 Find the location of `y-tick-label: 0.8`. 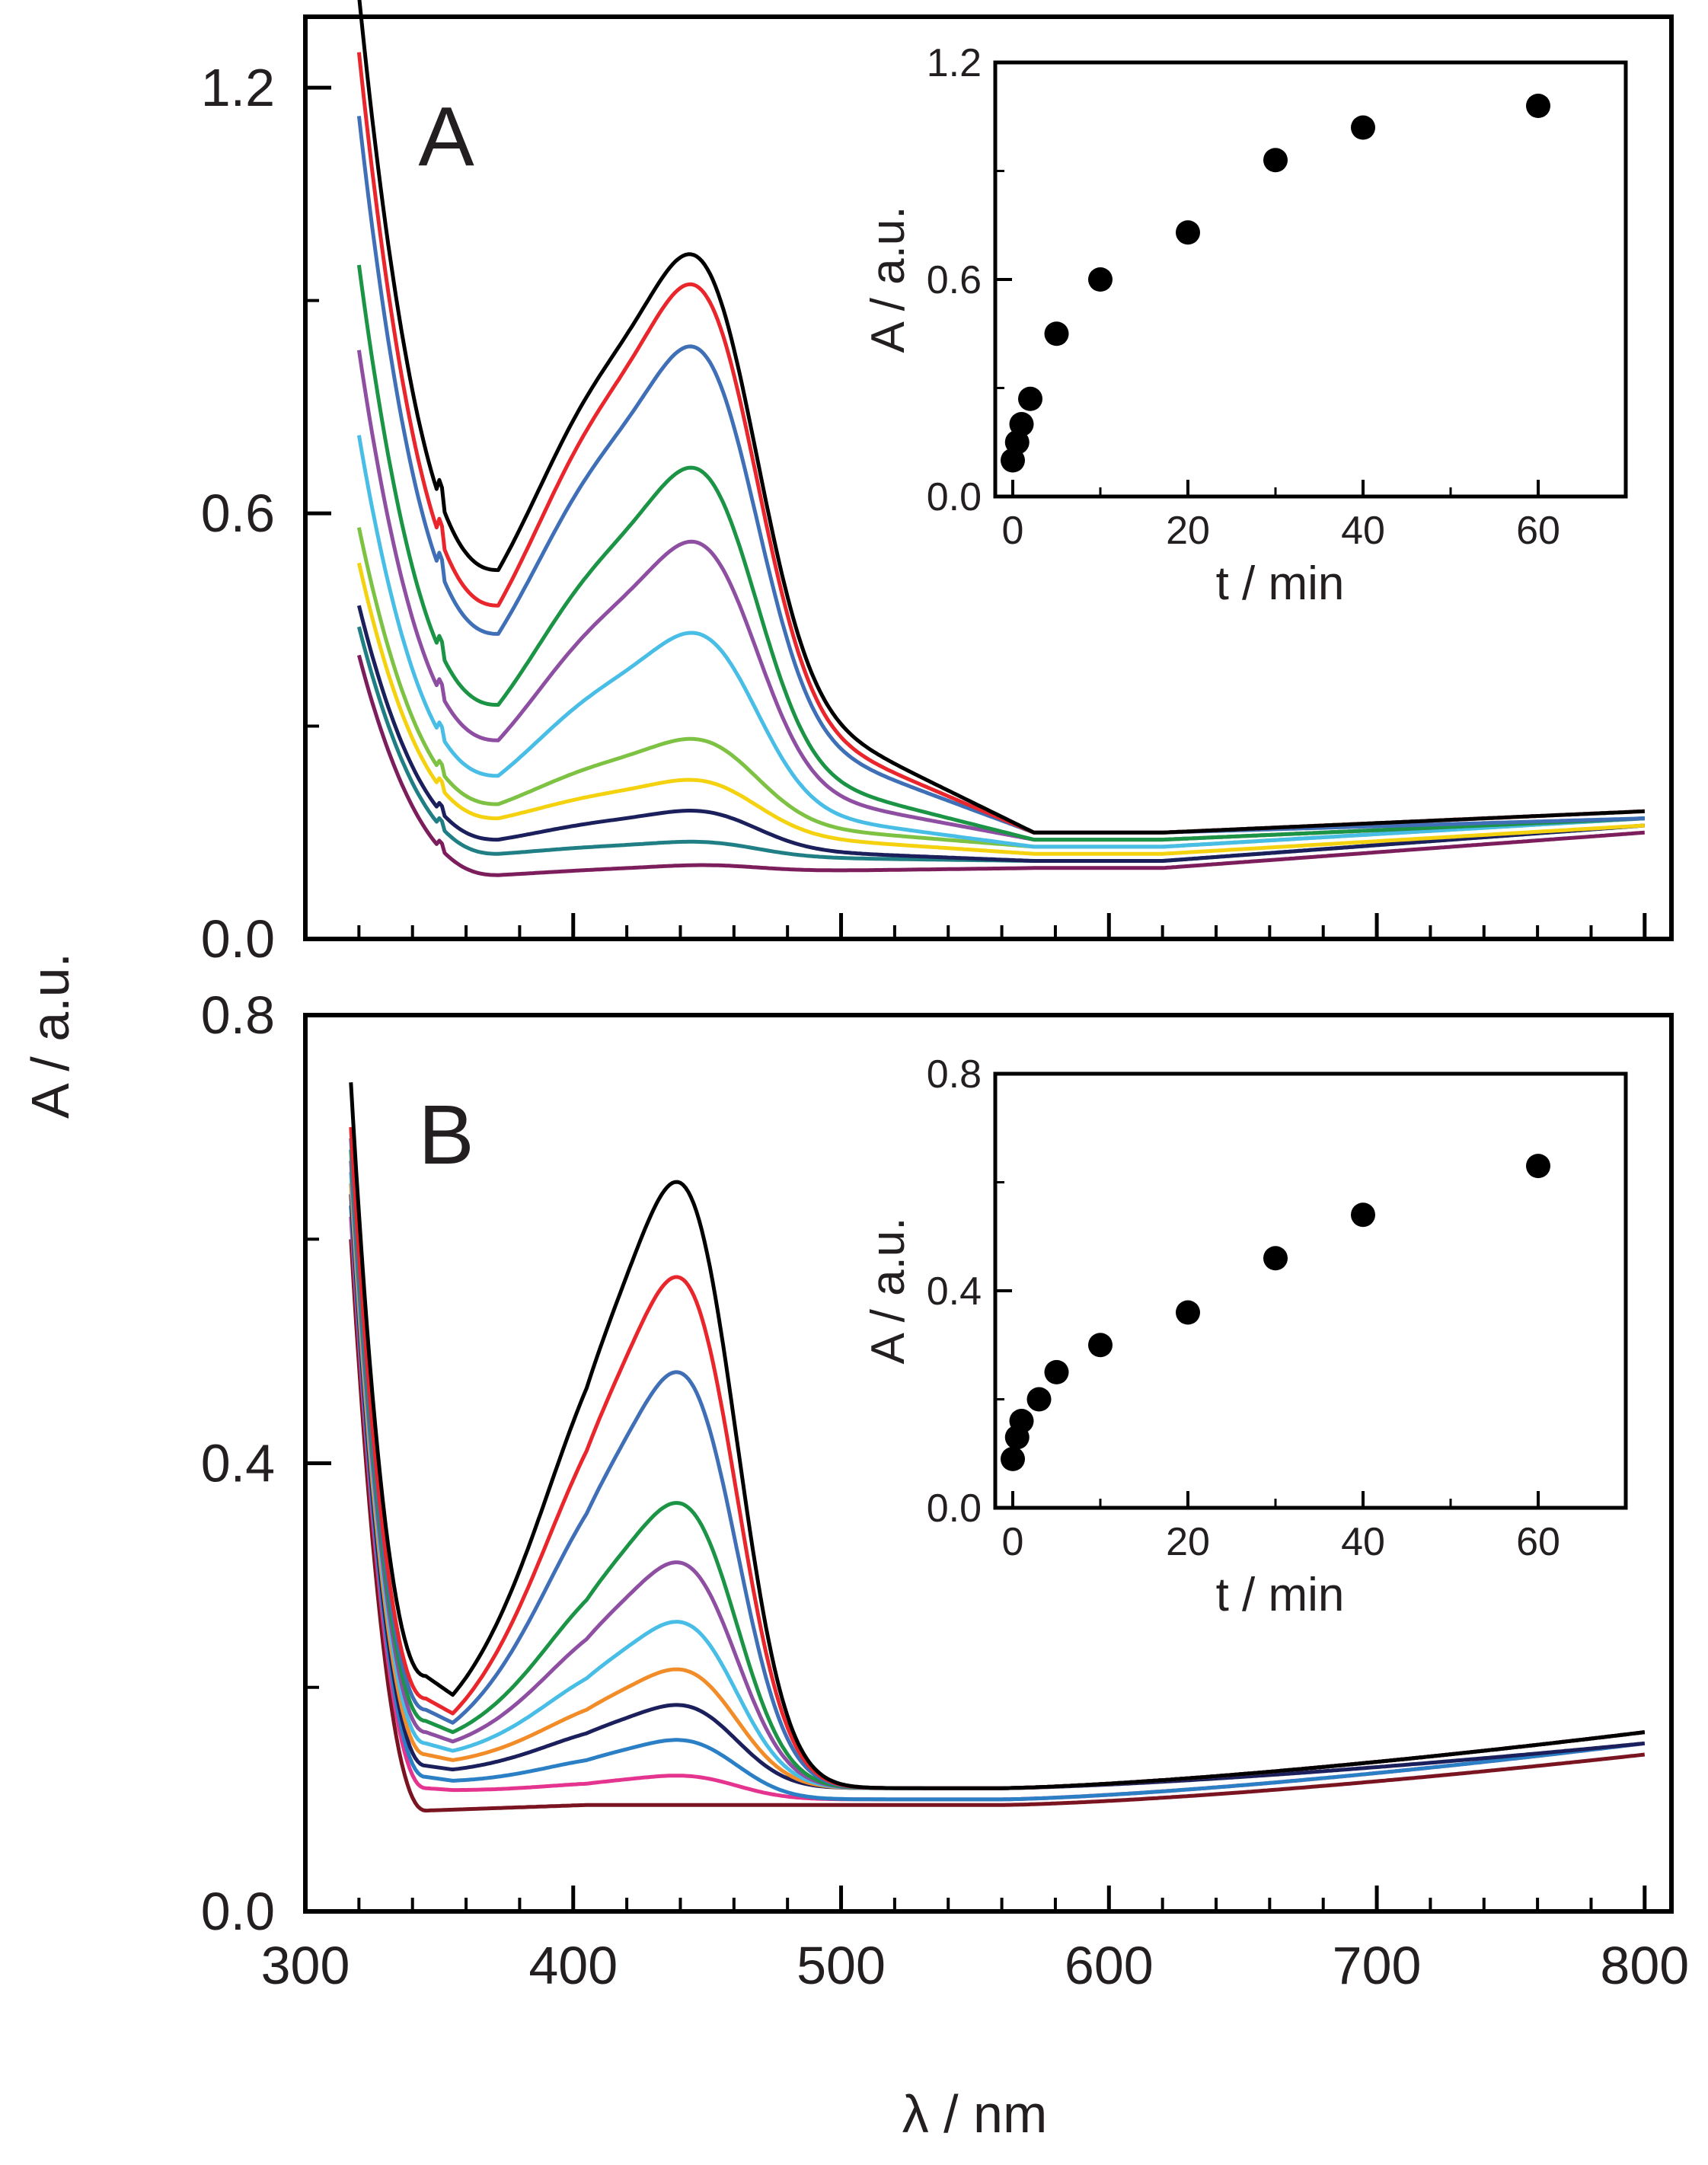

y-tick-label: 0.8 is located at coordinates (238, 1015).